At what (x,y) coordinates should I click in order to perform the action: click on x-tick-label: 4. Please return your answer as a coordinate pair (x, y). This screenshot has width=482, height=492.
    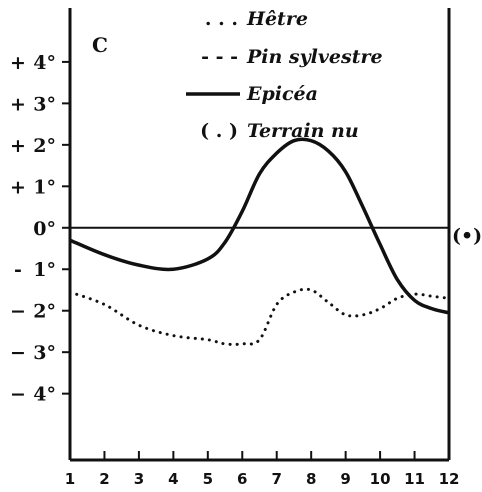
    Looking at the image, I should click on (173, 479).